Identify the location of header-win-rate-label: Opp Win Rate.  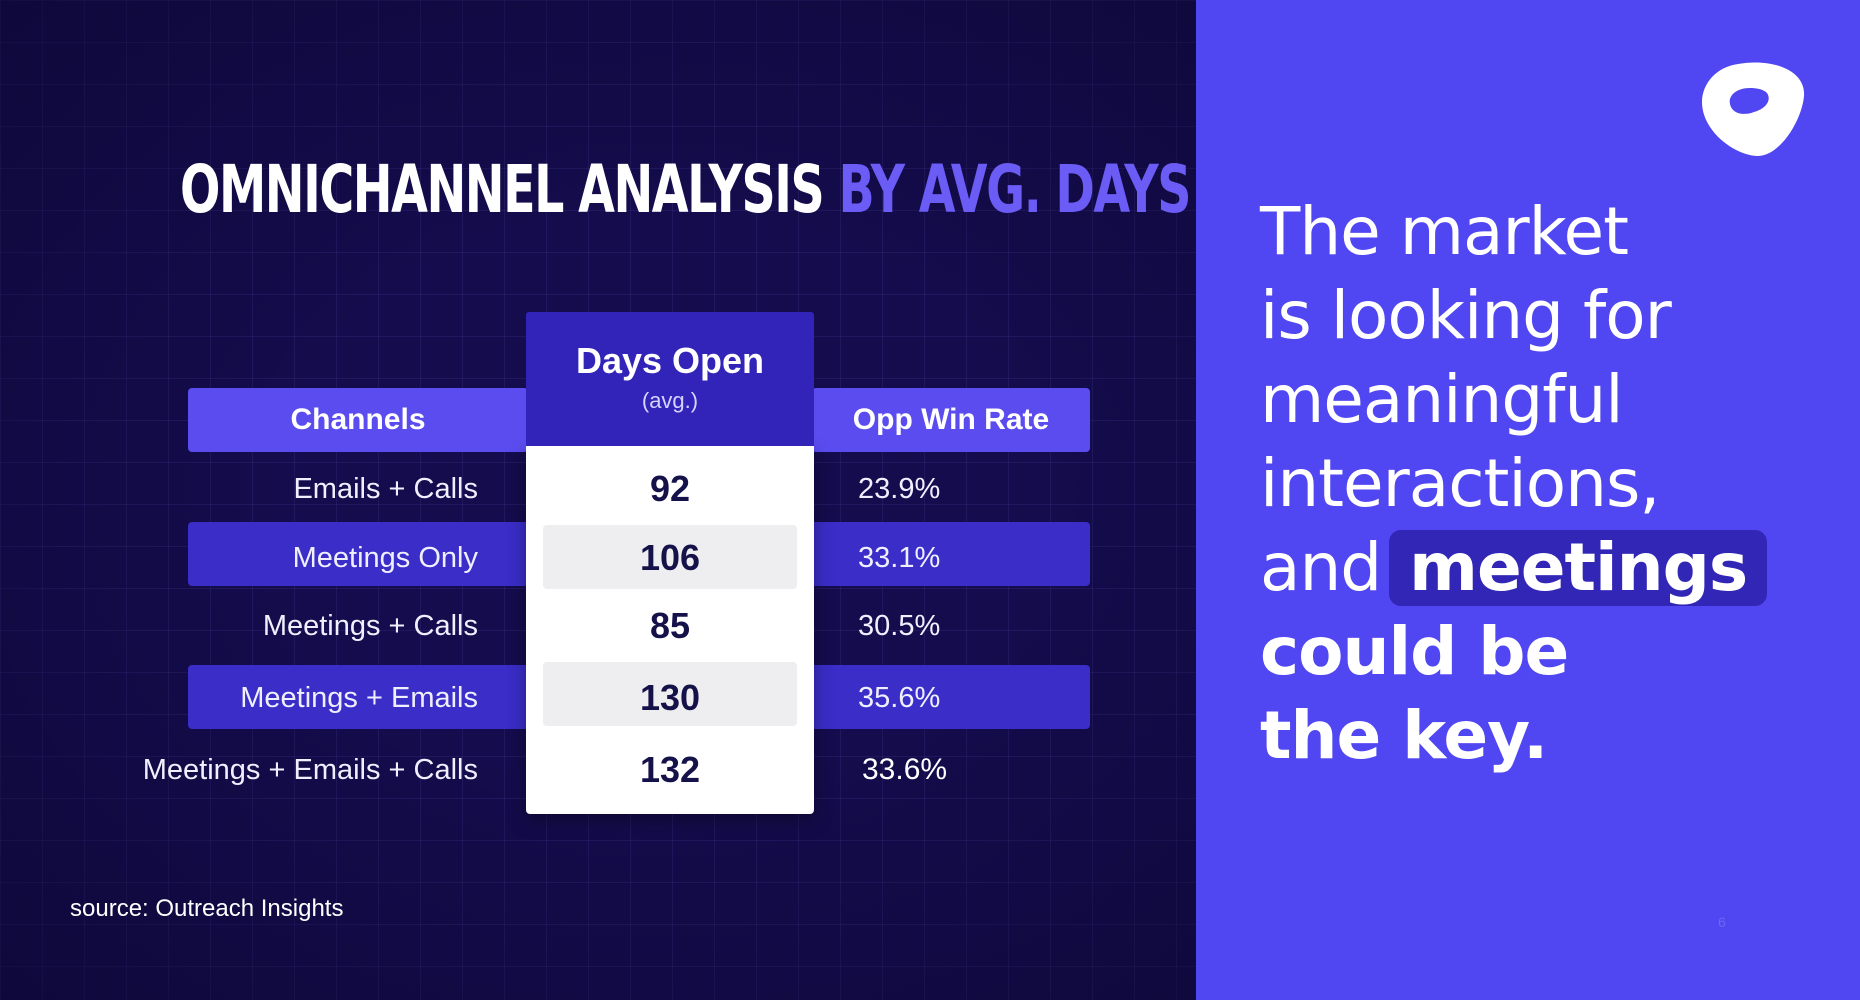
(951, 419).